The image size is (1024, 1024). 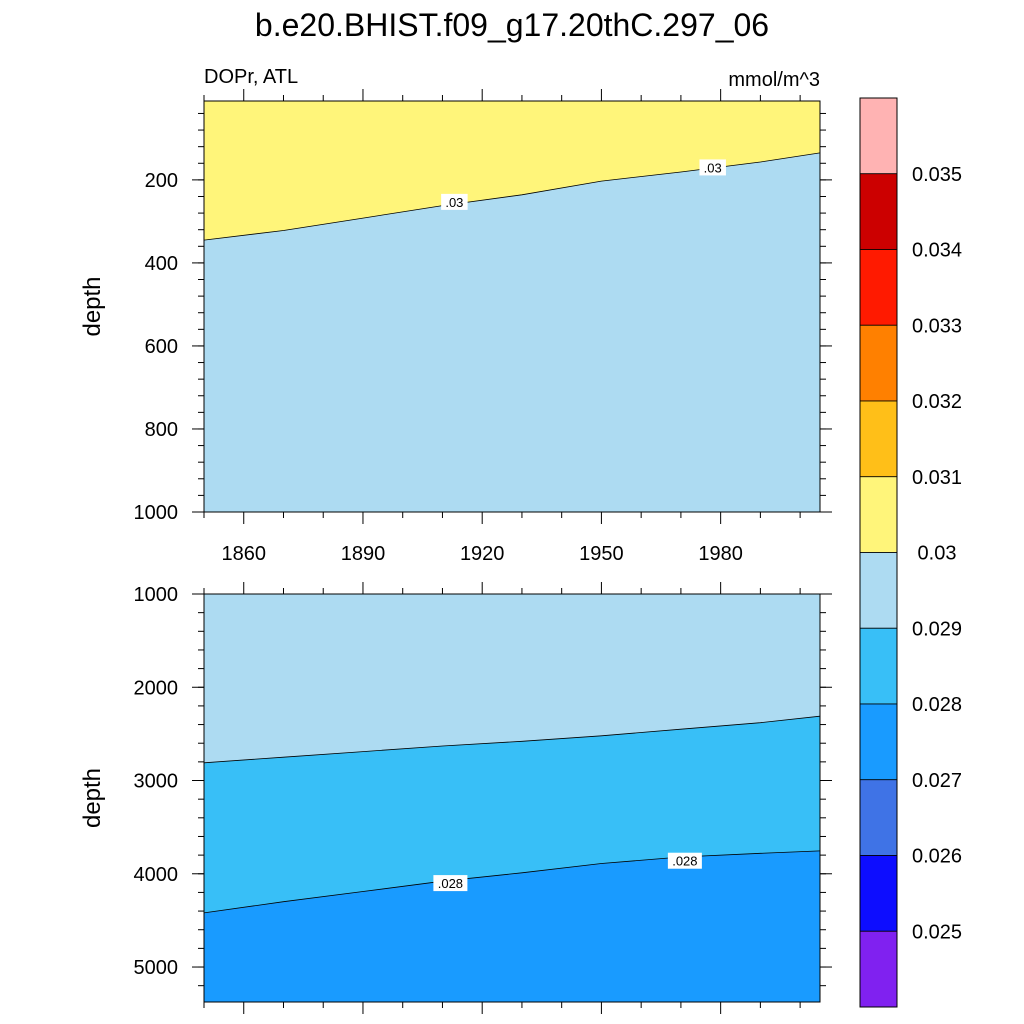 I want to click on y-tick-label: 600, so click(x=161, y=347).